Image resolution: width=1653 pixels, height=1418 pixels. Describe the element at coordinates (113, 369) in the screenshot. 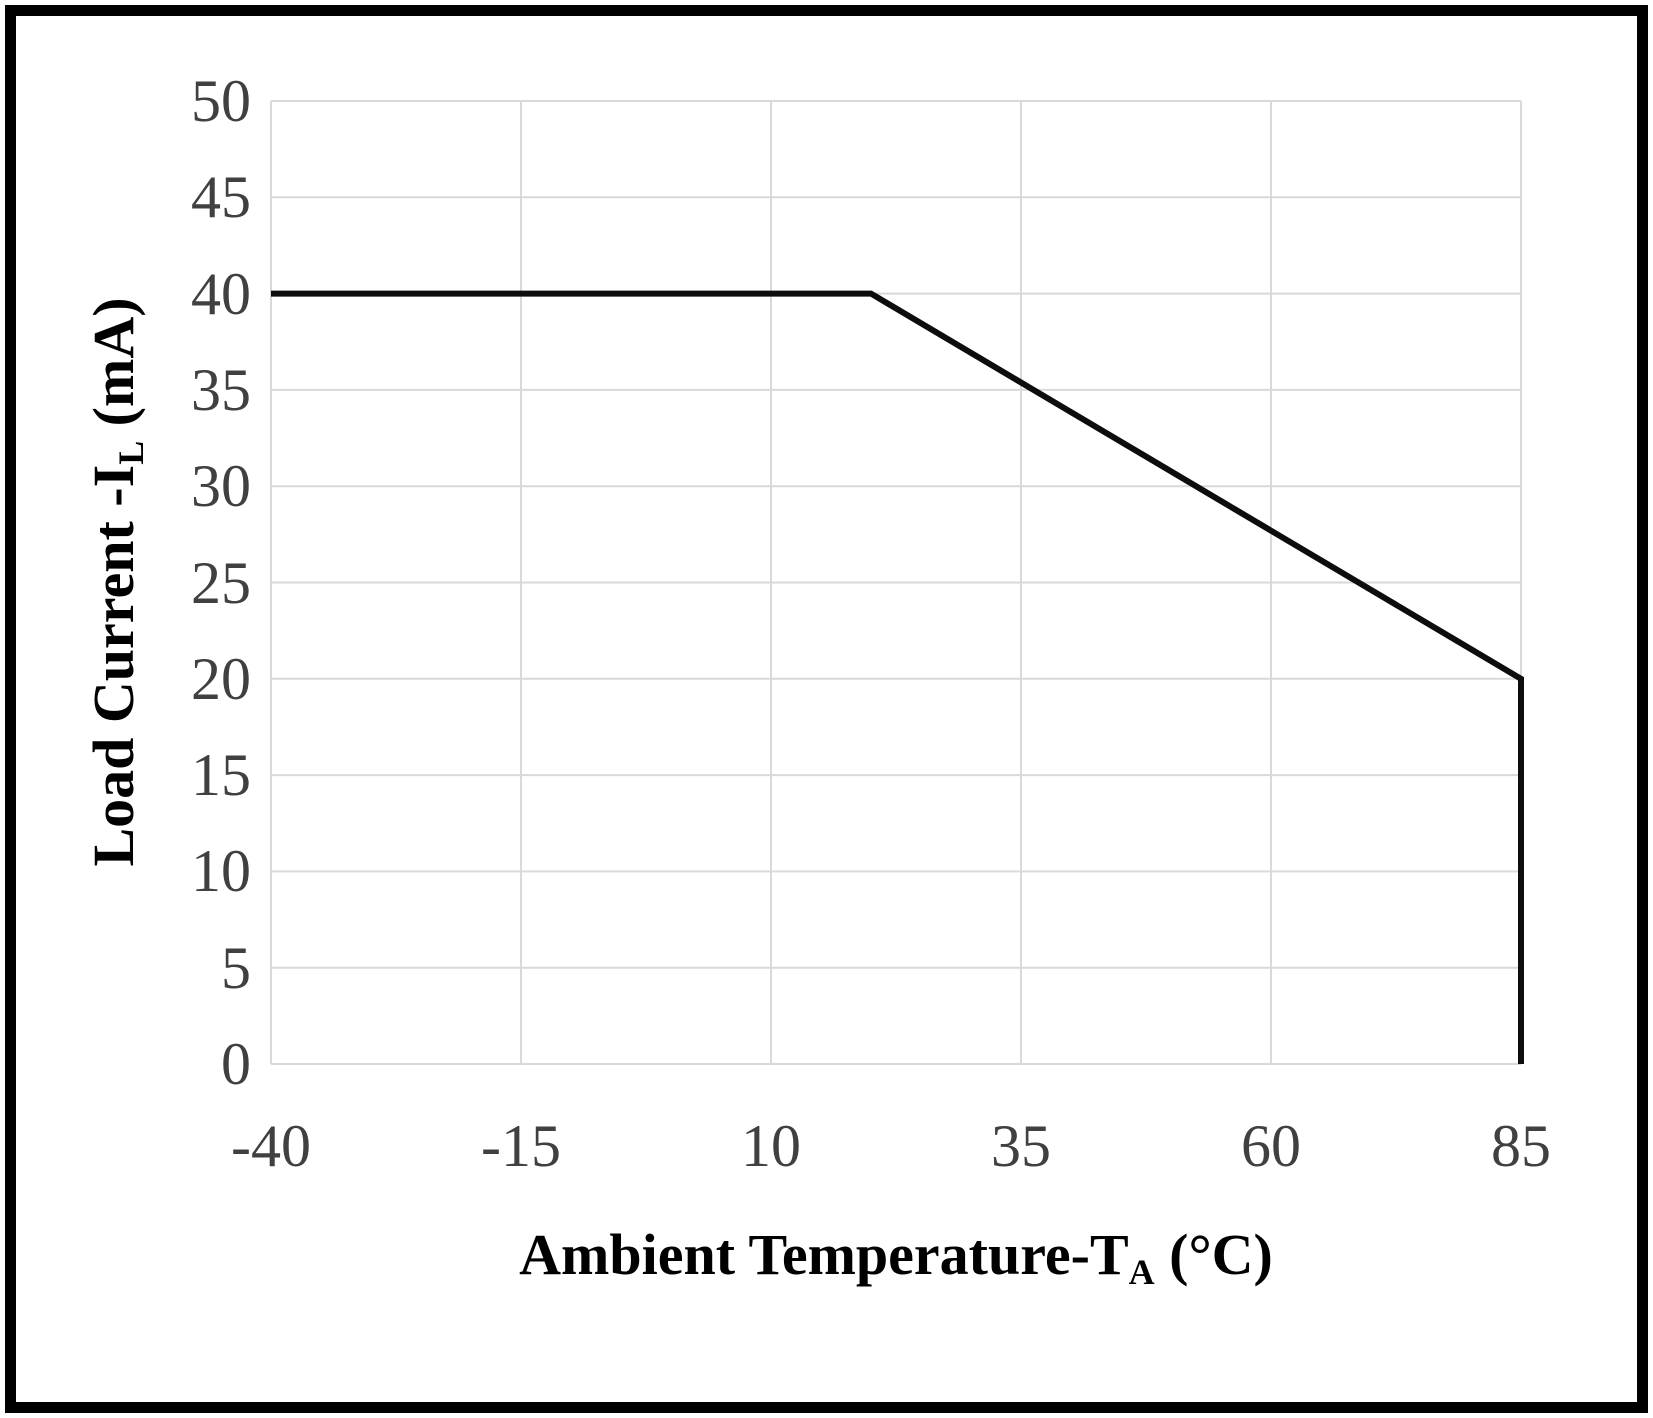

I see `y-axis-title-suffix: (mA)` at that location.